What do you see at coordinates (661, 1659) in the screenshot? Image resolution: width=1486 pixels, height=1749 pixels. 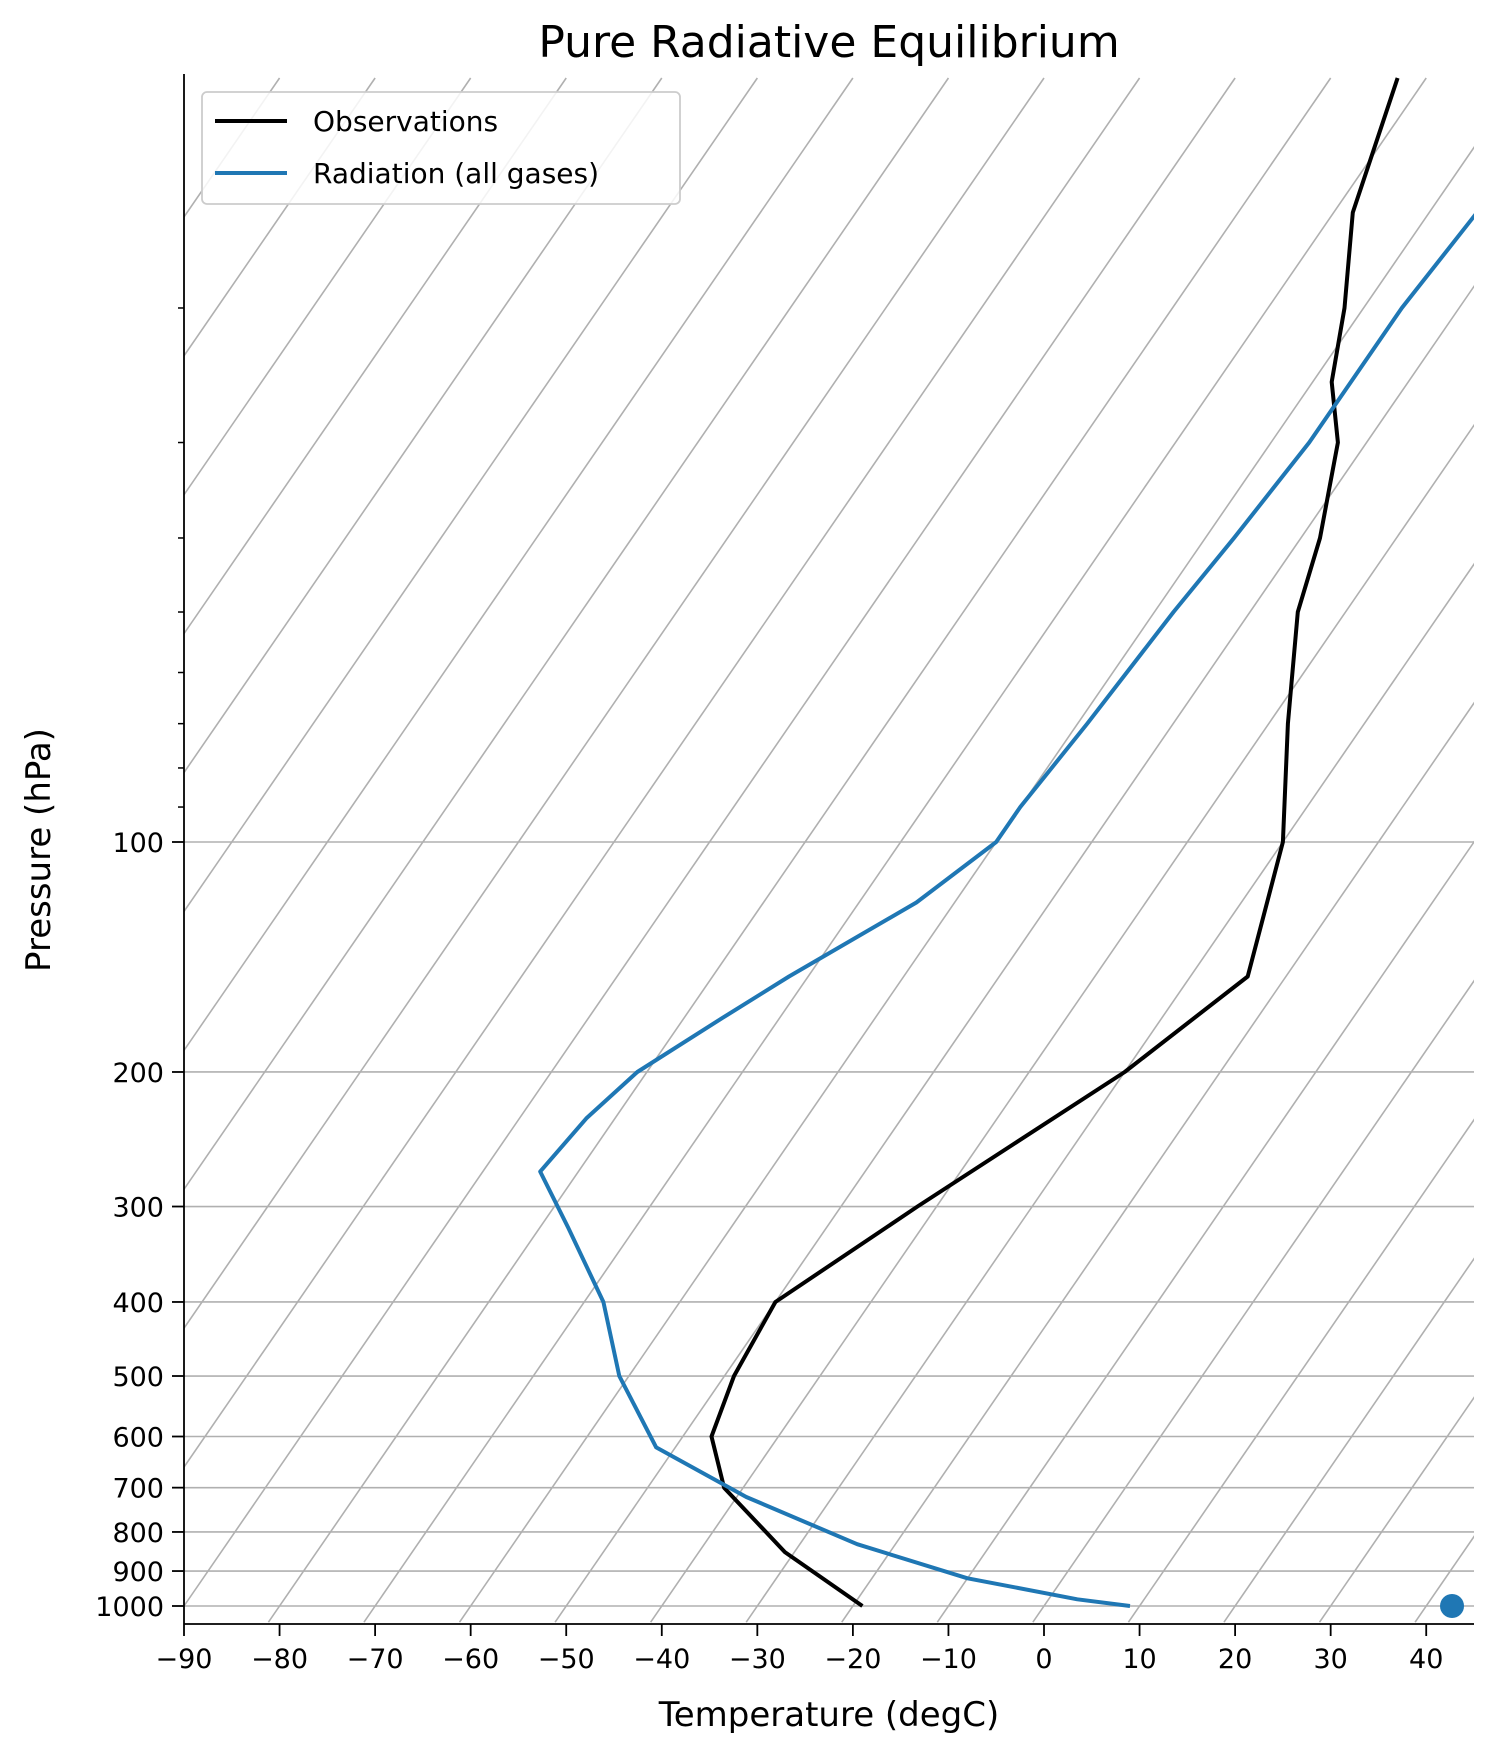 I see `x-tick-label: −40` at bounding box center [661, 1659].